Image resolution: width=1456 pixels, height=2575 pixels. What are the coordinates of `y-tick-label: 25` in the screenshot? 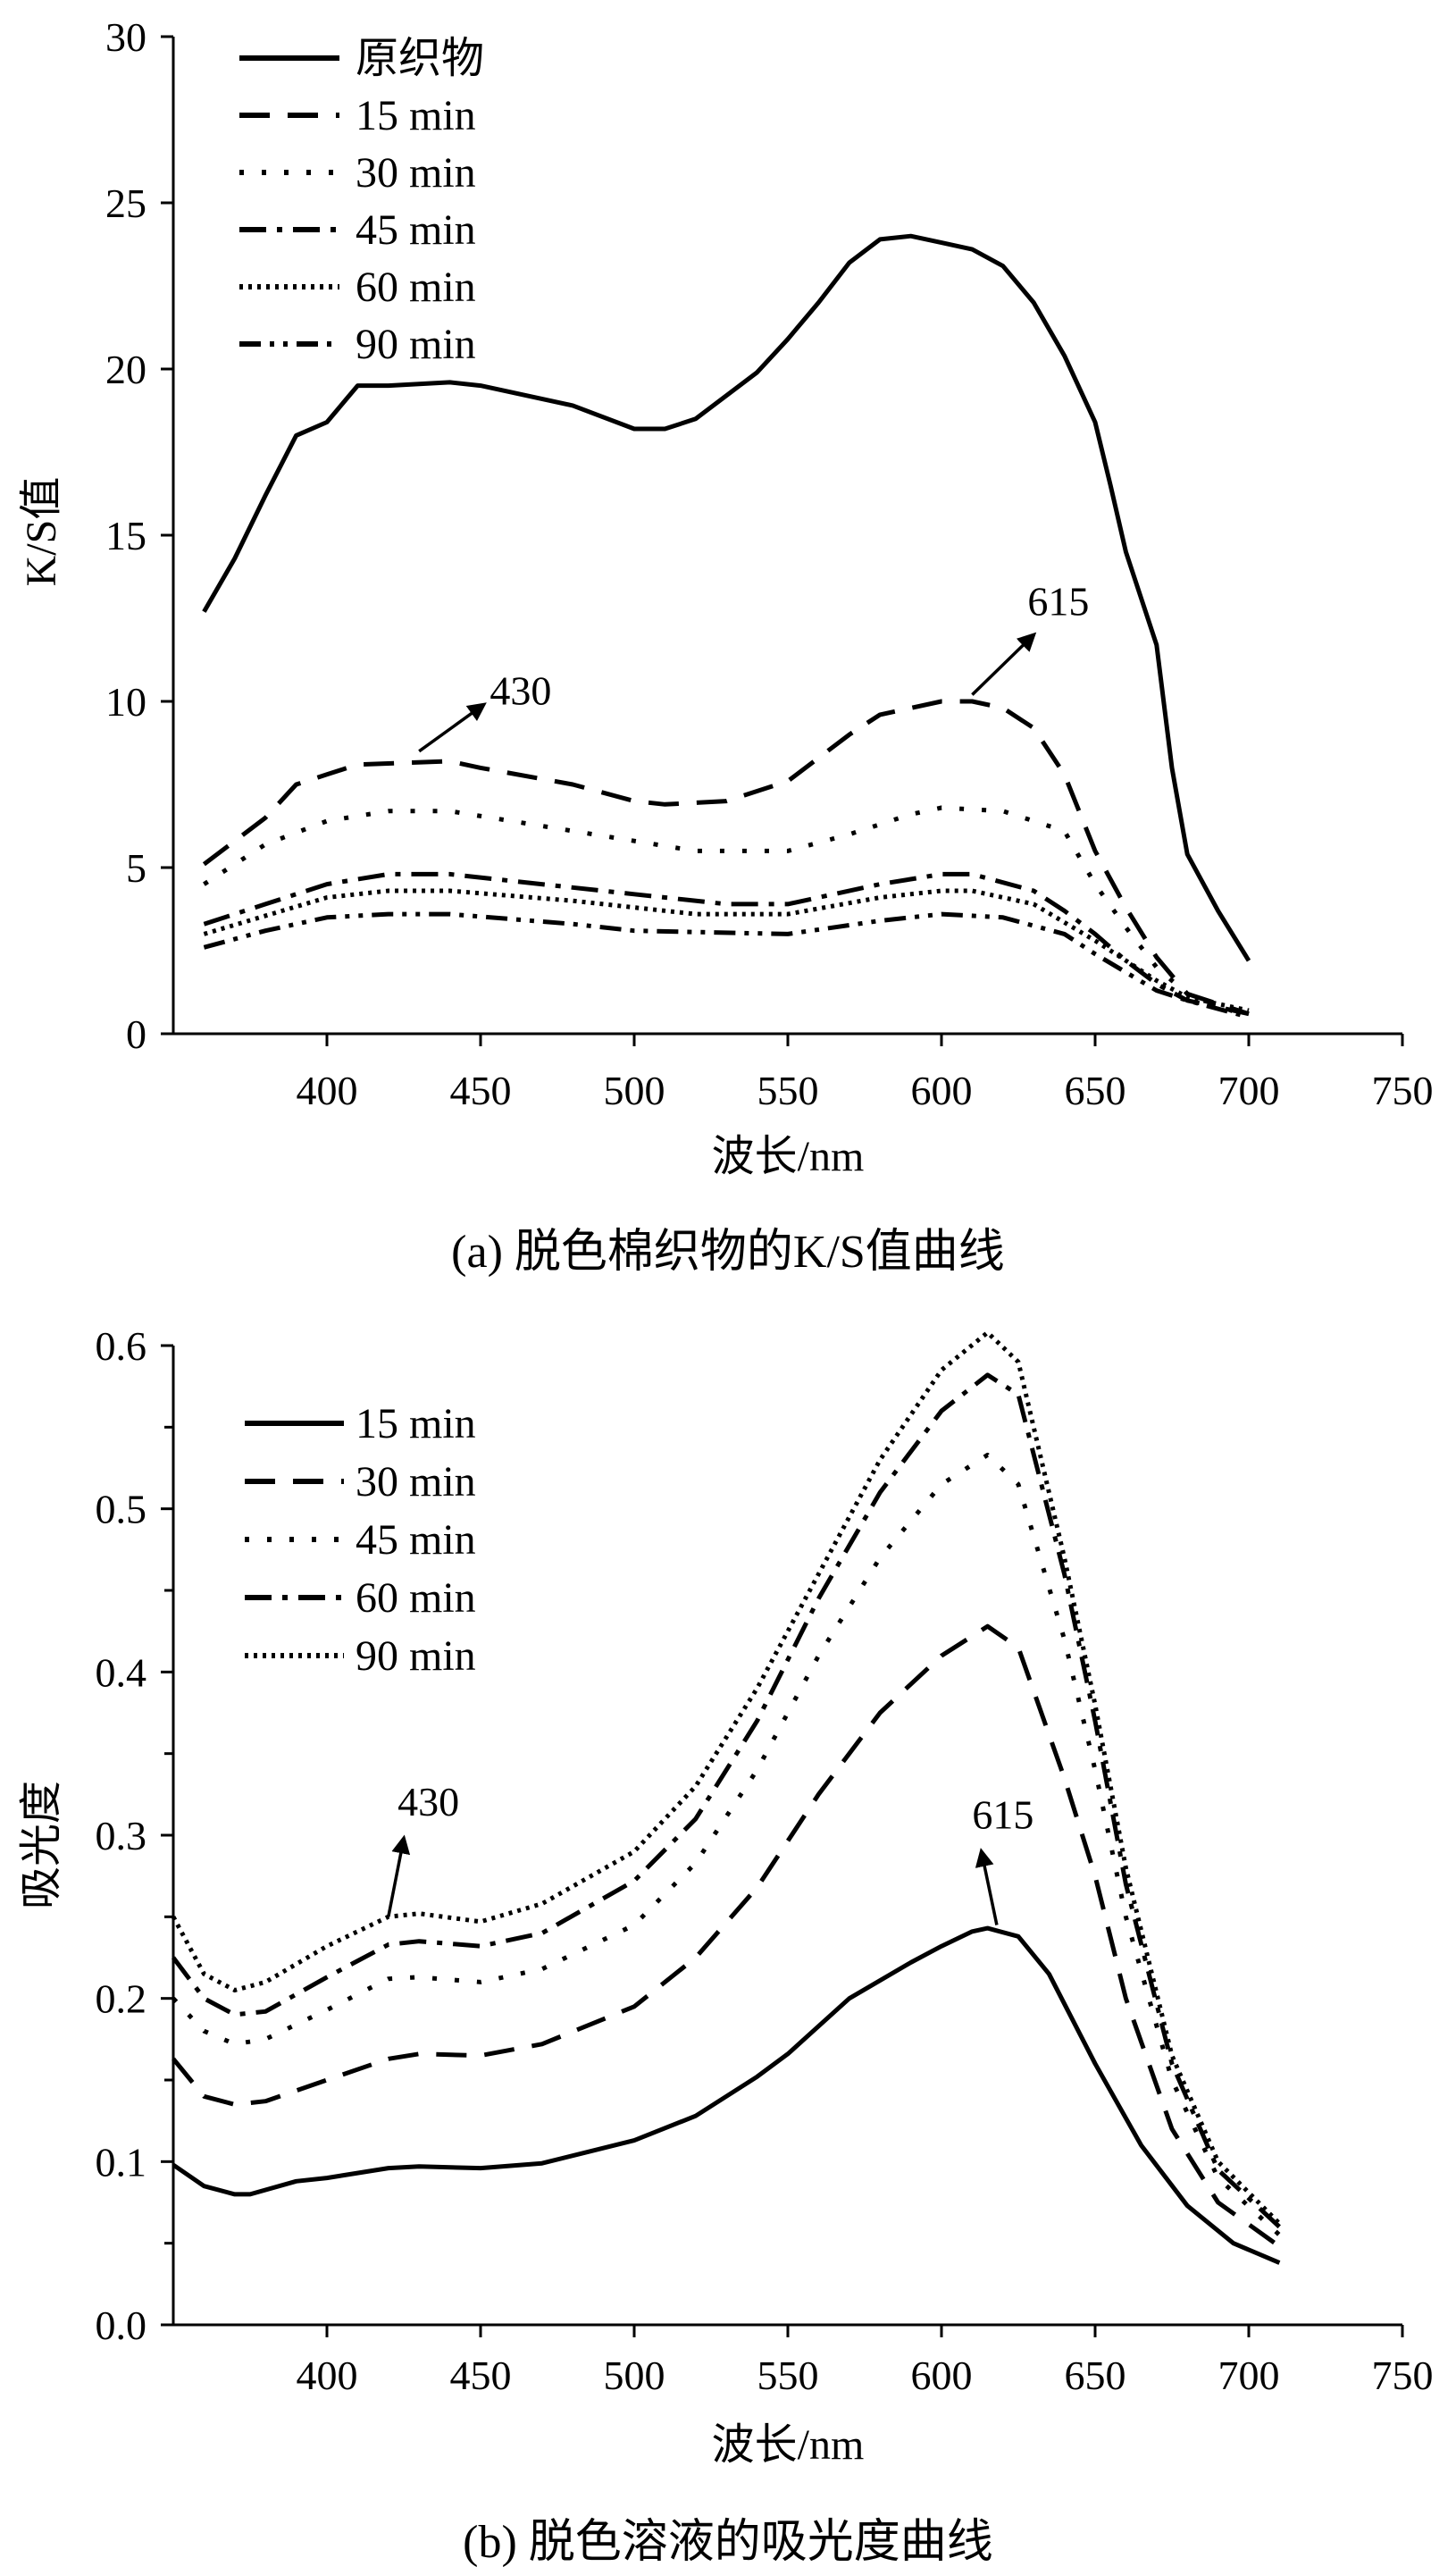 It's located at (125, 203).